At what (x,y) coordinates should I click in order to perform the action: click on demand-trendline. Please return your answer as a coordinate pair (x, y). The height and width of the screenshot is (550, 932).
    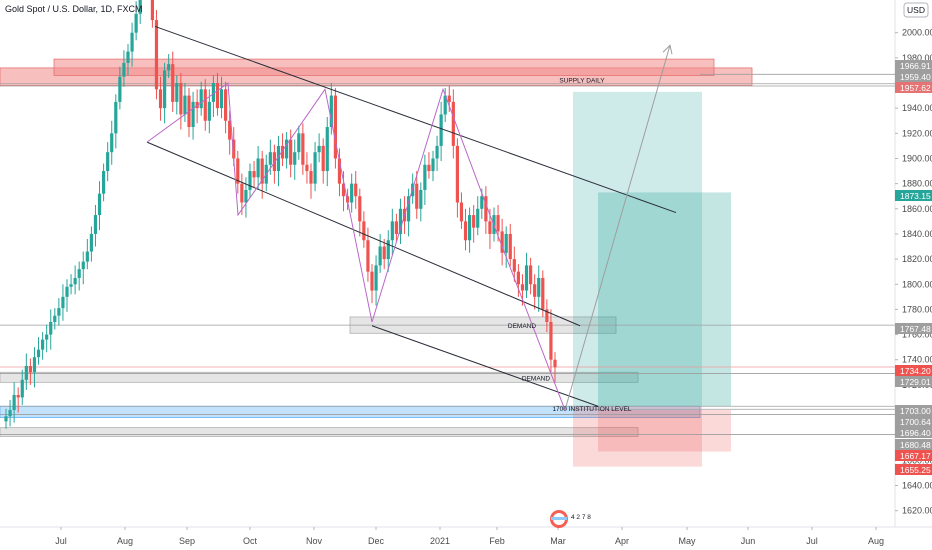
    Looking at the image, I should click on (485, 366).